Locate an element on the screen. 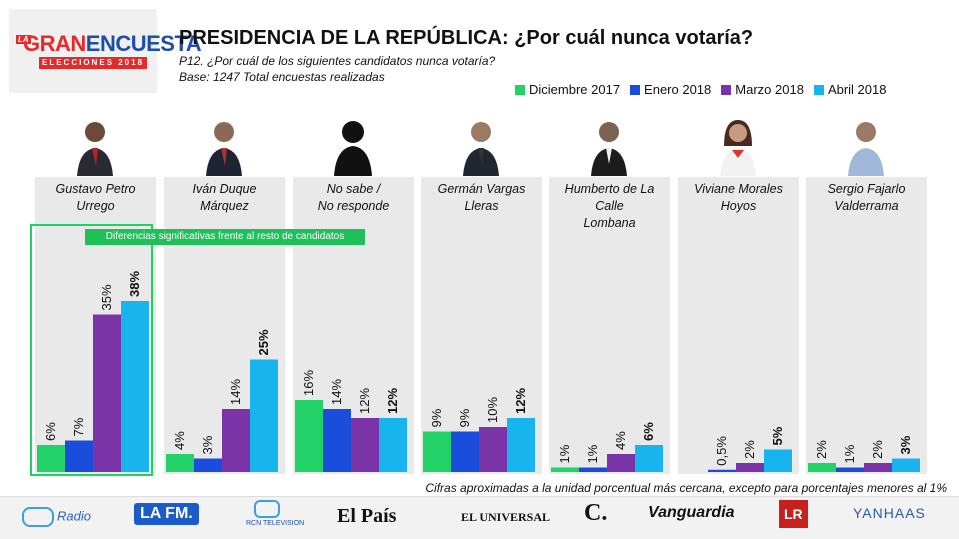 This screenshot has height=539, width=959. candidate-name: No sabe / No responde is located at coordinates (353, 197).